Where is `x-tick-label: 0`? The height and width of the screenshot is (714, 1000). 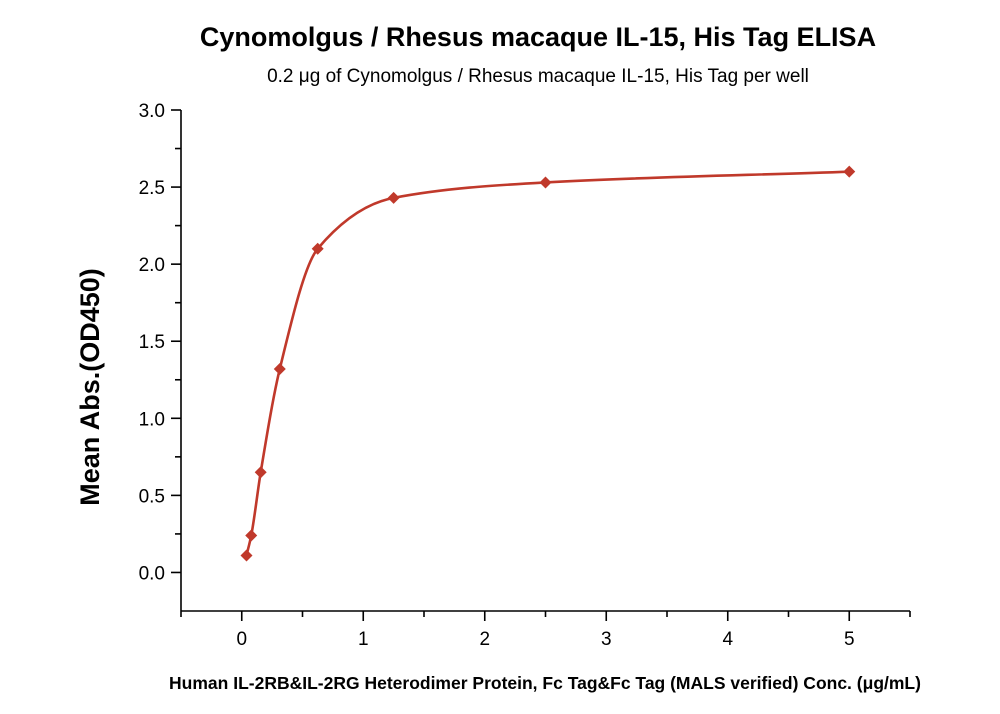
x-tick-label: 0 is located at coordinates (241, 639).